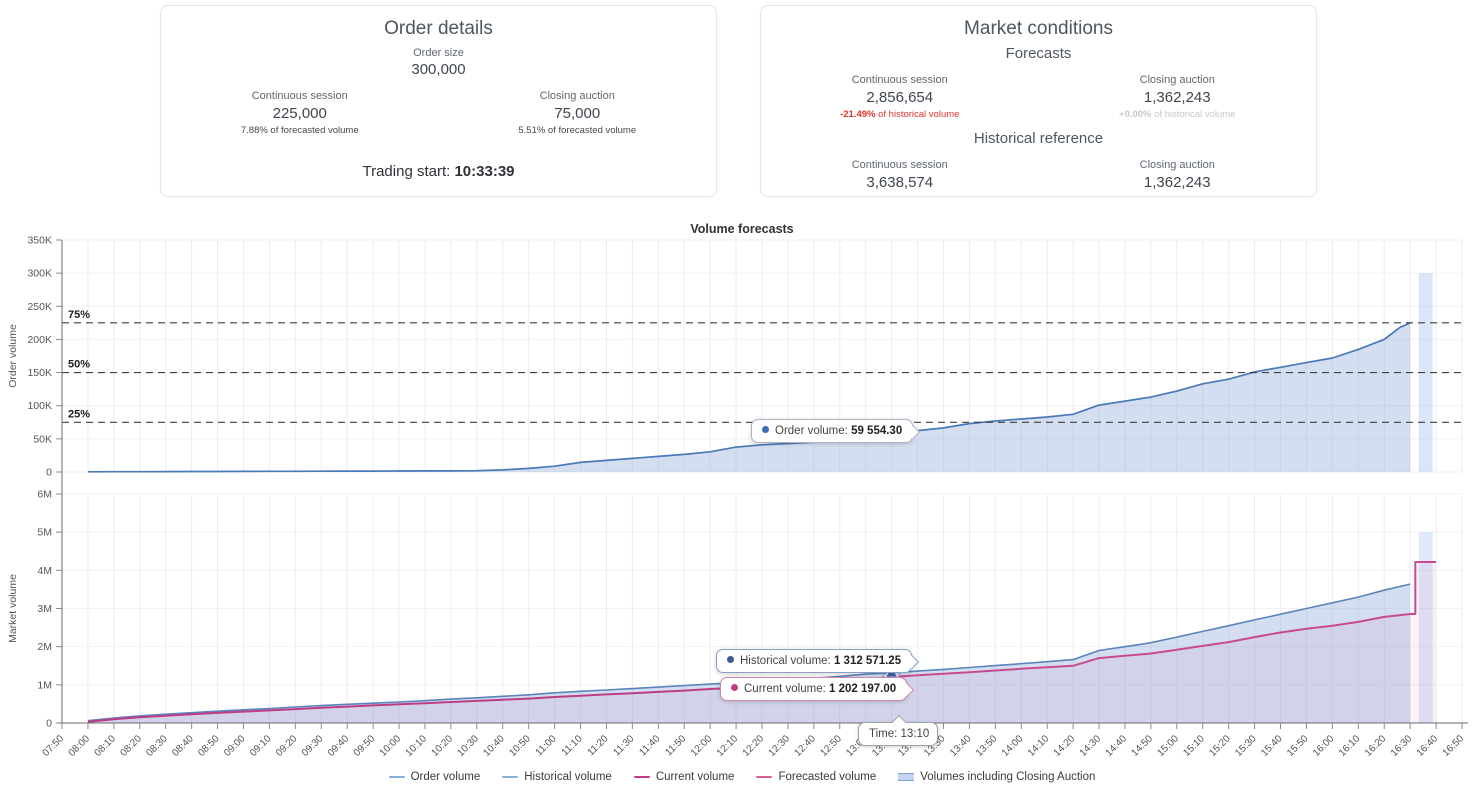 The height and width of the screenshot is (802, 1484). Describe the element at coordinates (831, 746) in the screenshot. I see `x-tick-label: 12:50` at that location.